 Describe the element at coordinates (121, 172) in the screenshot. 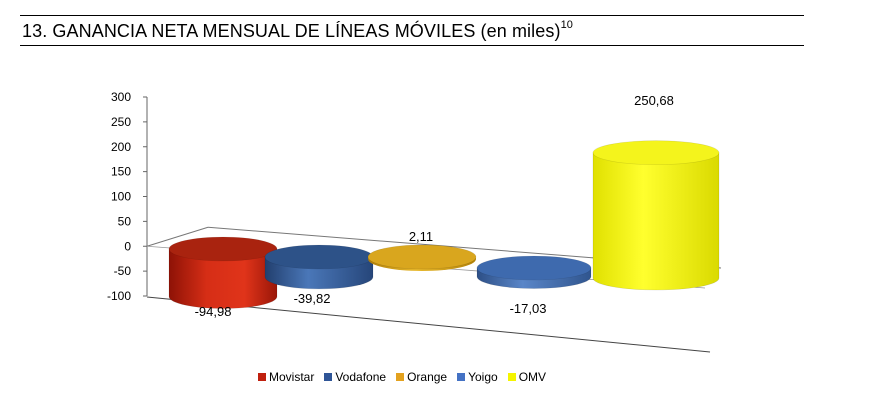

I see `y-tick-label: 150` at that location.